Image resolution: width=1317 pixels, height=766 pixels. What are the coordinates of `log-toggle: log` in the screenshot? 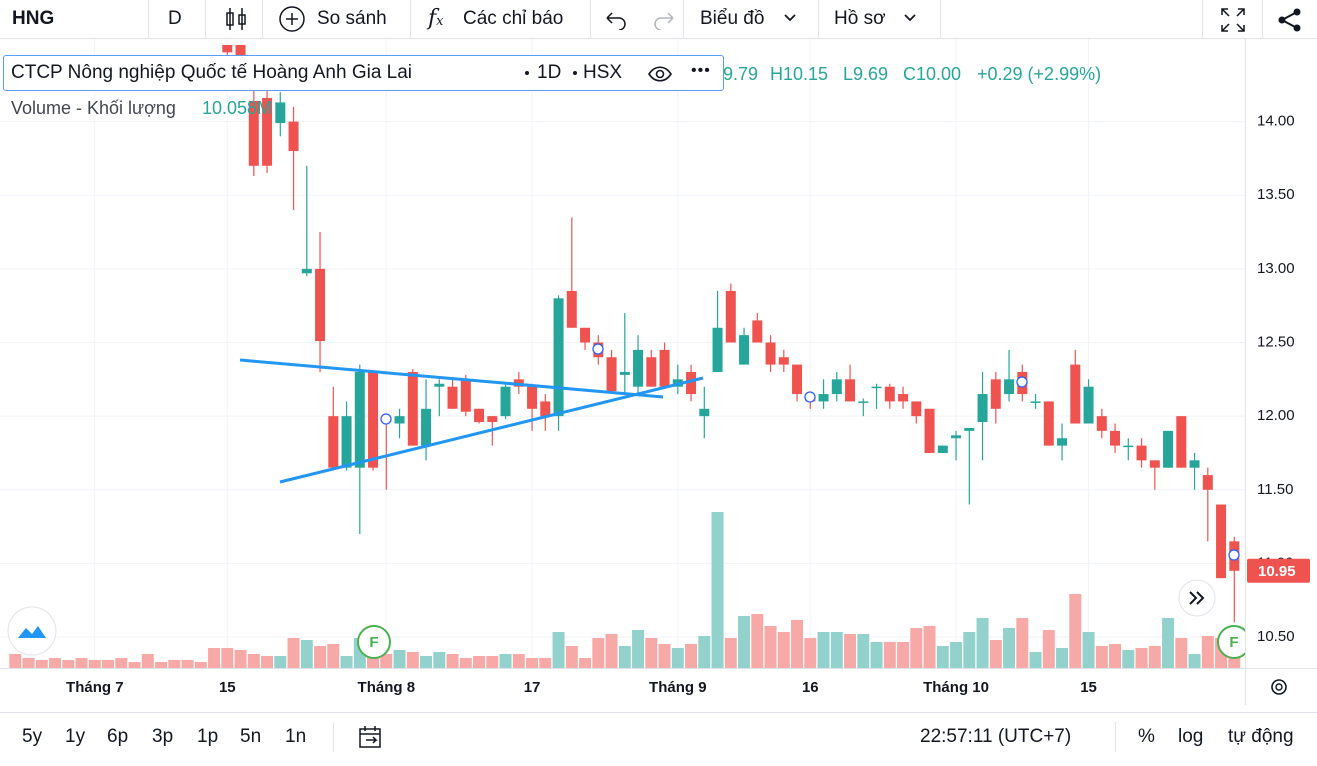 It's located at (1191, 736).